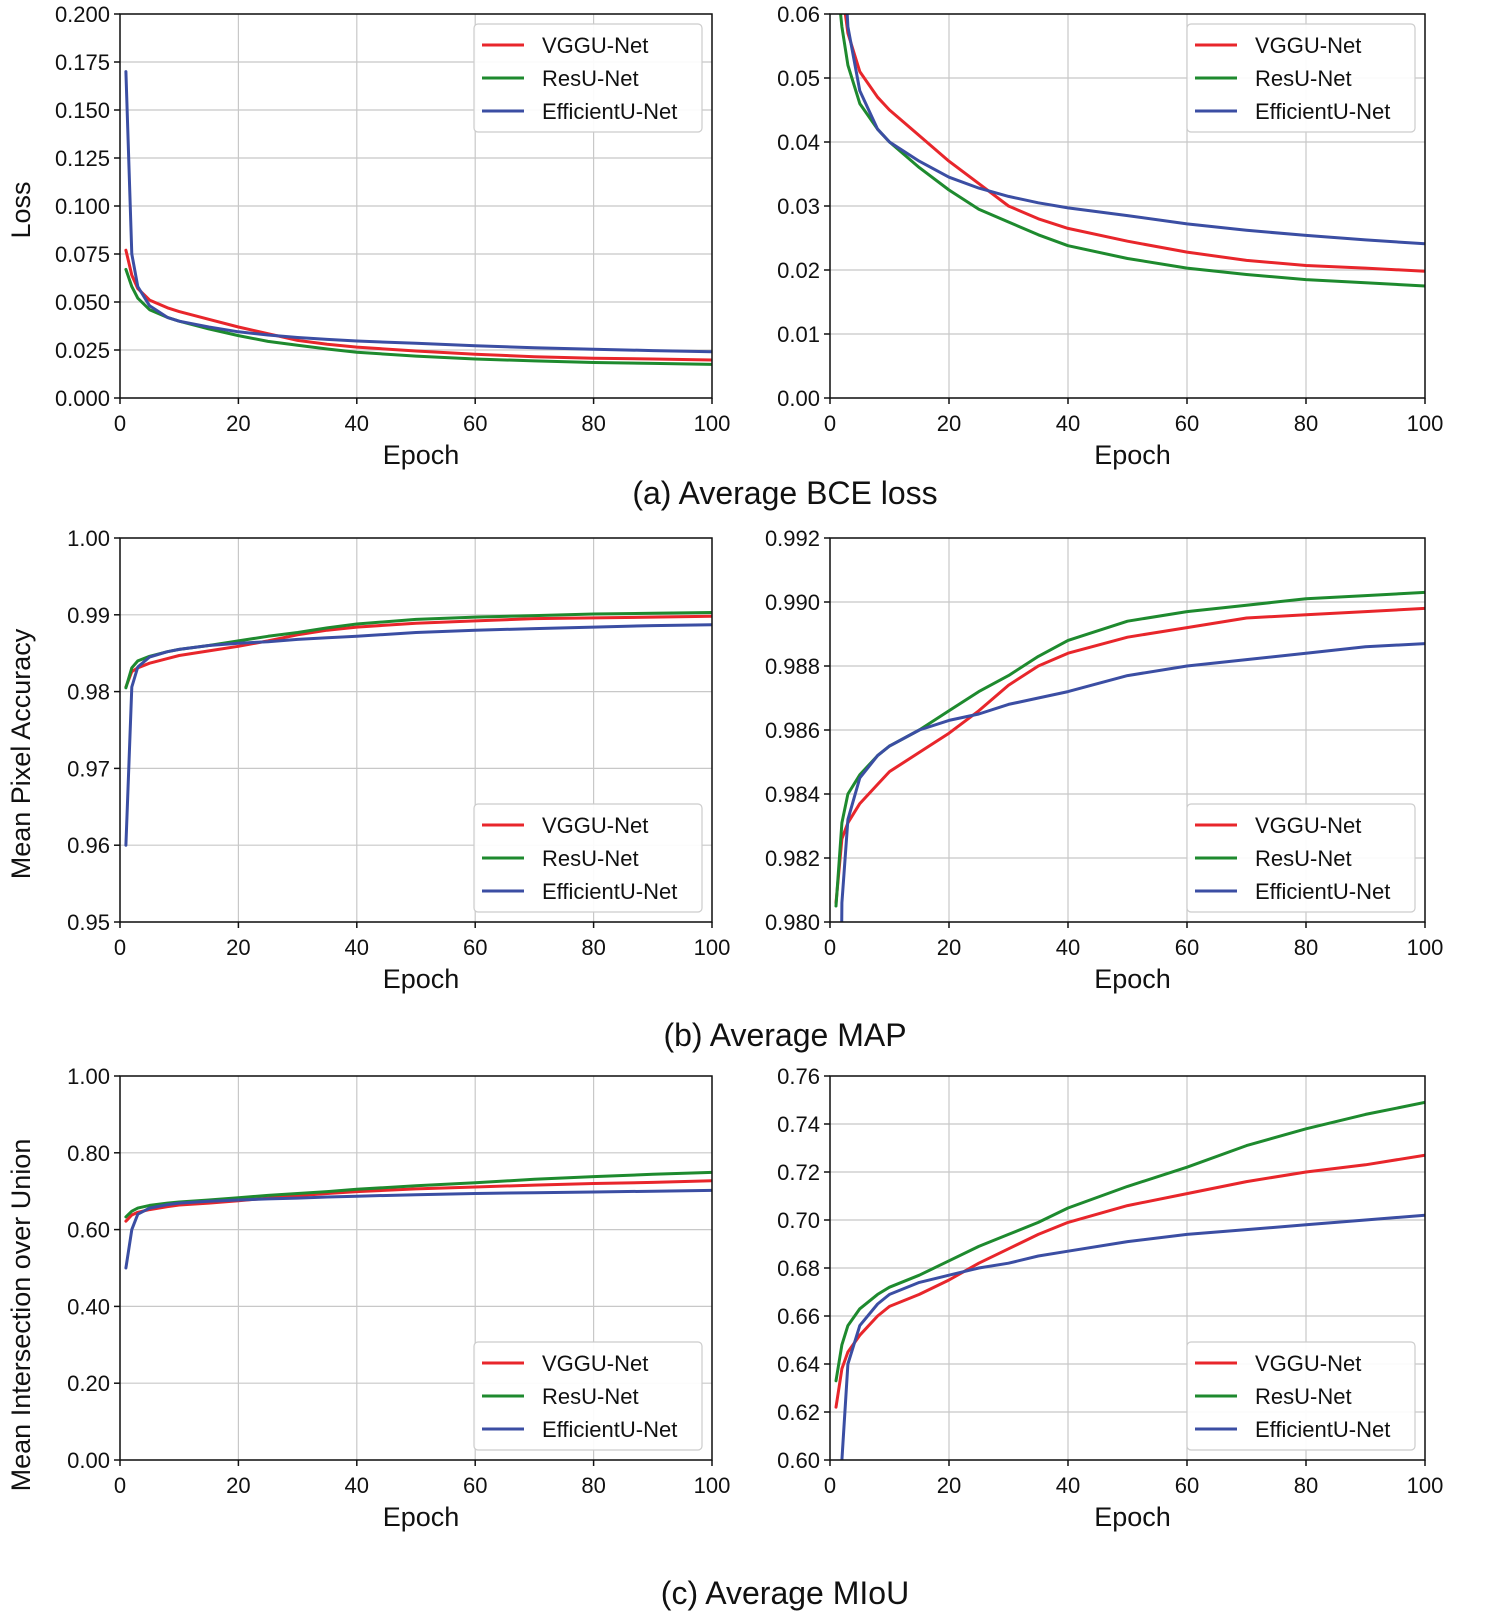  I want to click on y-tick-label: 0.98, so click(88, 692).